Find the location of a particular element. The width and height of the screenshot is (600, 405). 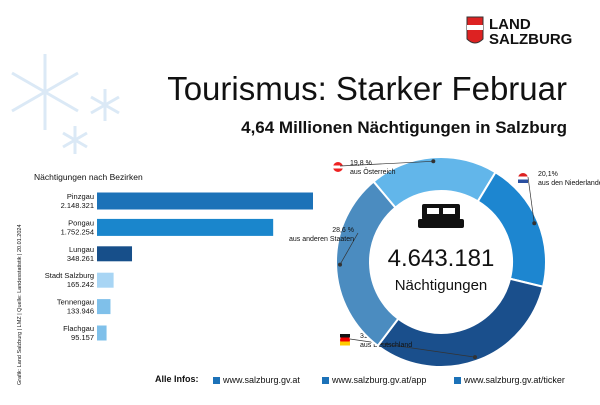

flags is located at coordinates (430, 254).